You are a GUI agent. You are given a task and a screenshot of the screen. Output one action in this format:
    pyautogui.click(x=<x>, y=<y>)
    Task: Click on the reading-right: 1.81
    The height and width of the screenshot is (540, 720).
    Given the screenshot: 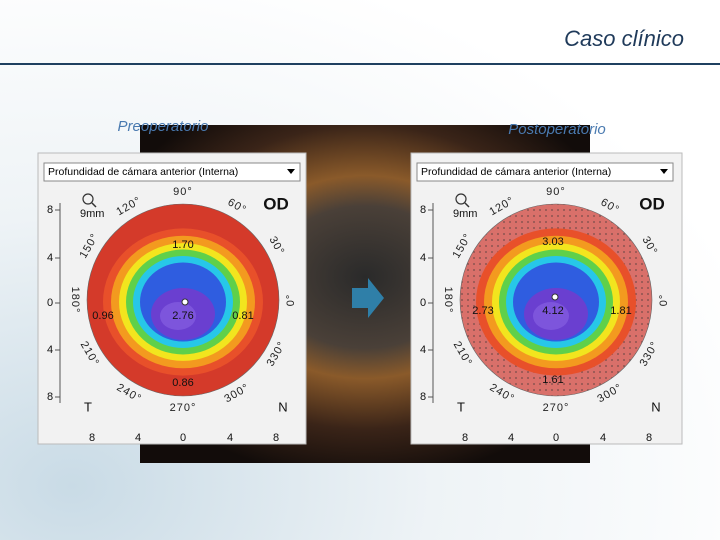 What is the action you would take?
    pyautogui.click(x=620, y=311)
    